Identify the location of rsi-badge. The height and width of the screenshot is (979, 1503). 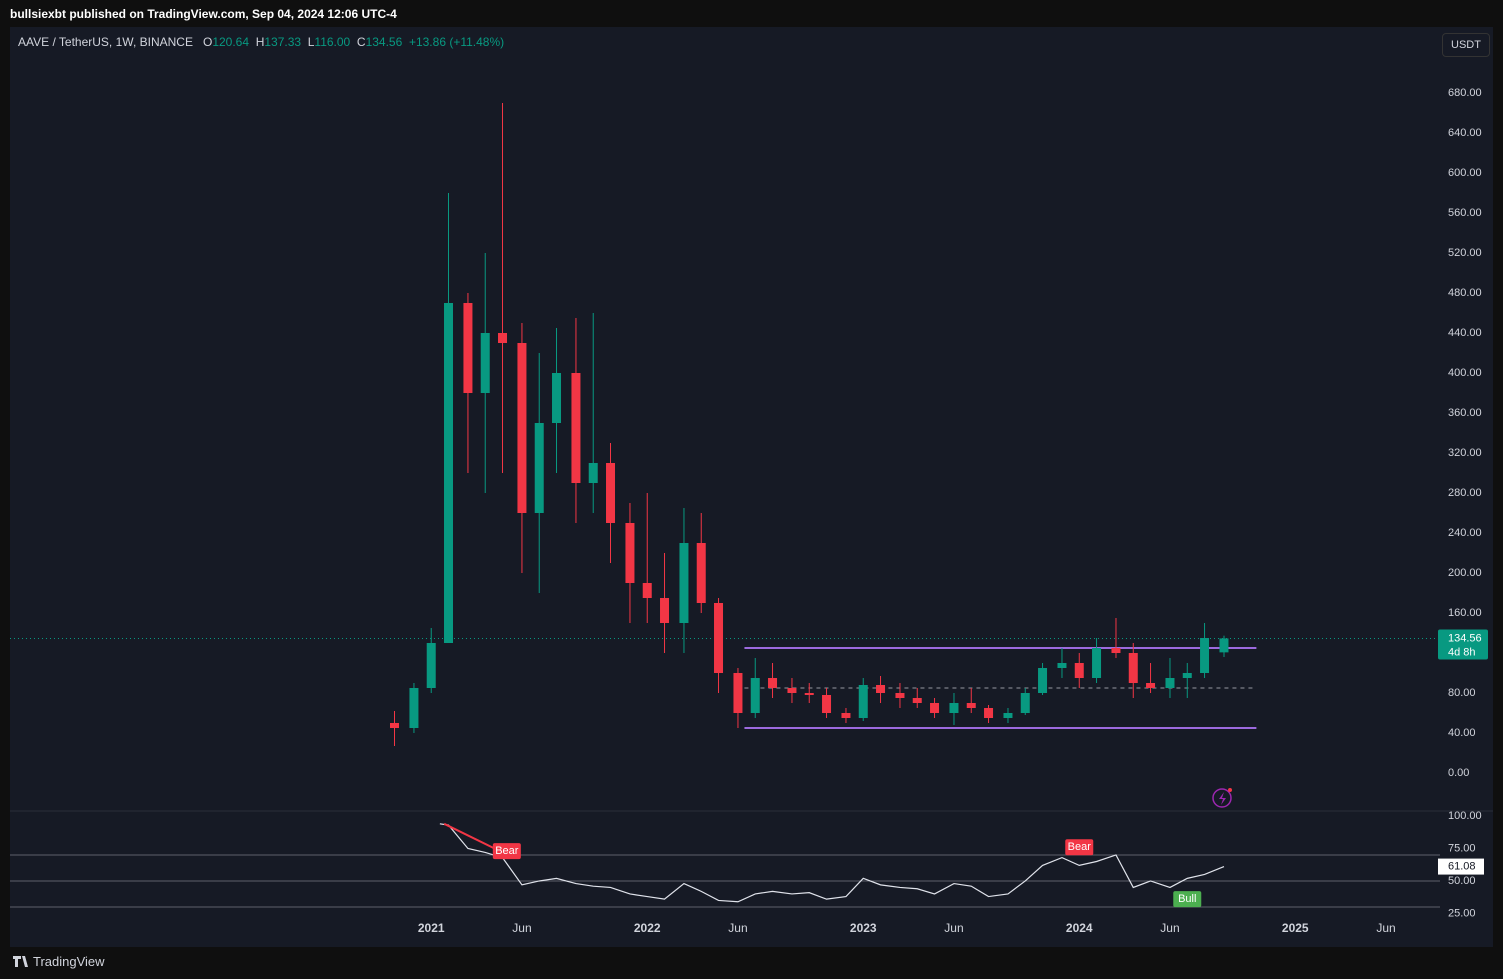
(1461, 866).